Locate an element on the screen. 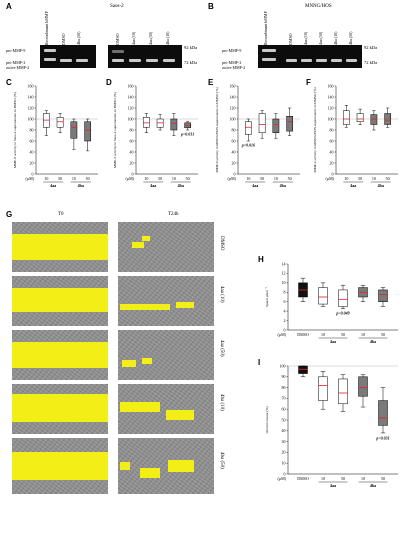 The width and height of the screenshot is (412, 550). gel-b-lane-5: 4ba (10) is located at coordinates (335, 38).